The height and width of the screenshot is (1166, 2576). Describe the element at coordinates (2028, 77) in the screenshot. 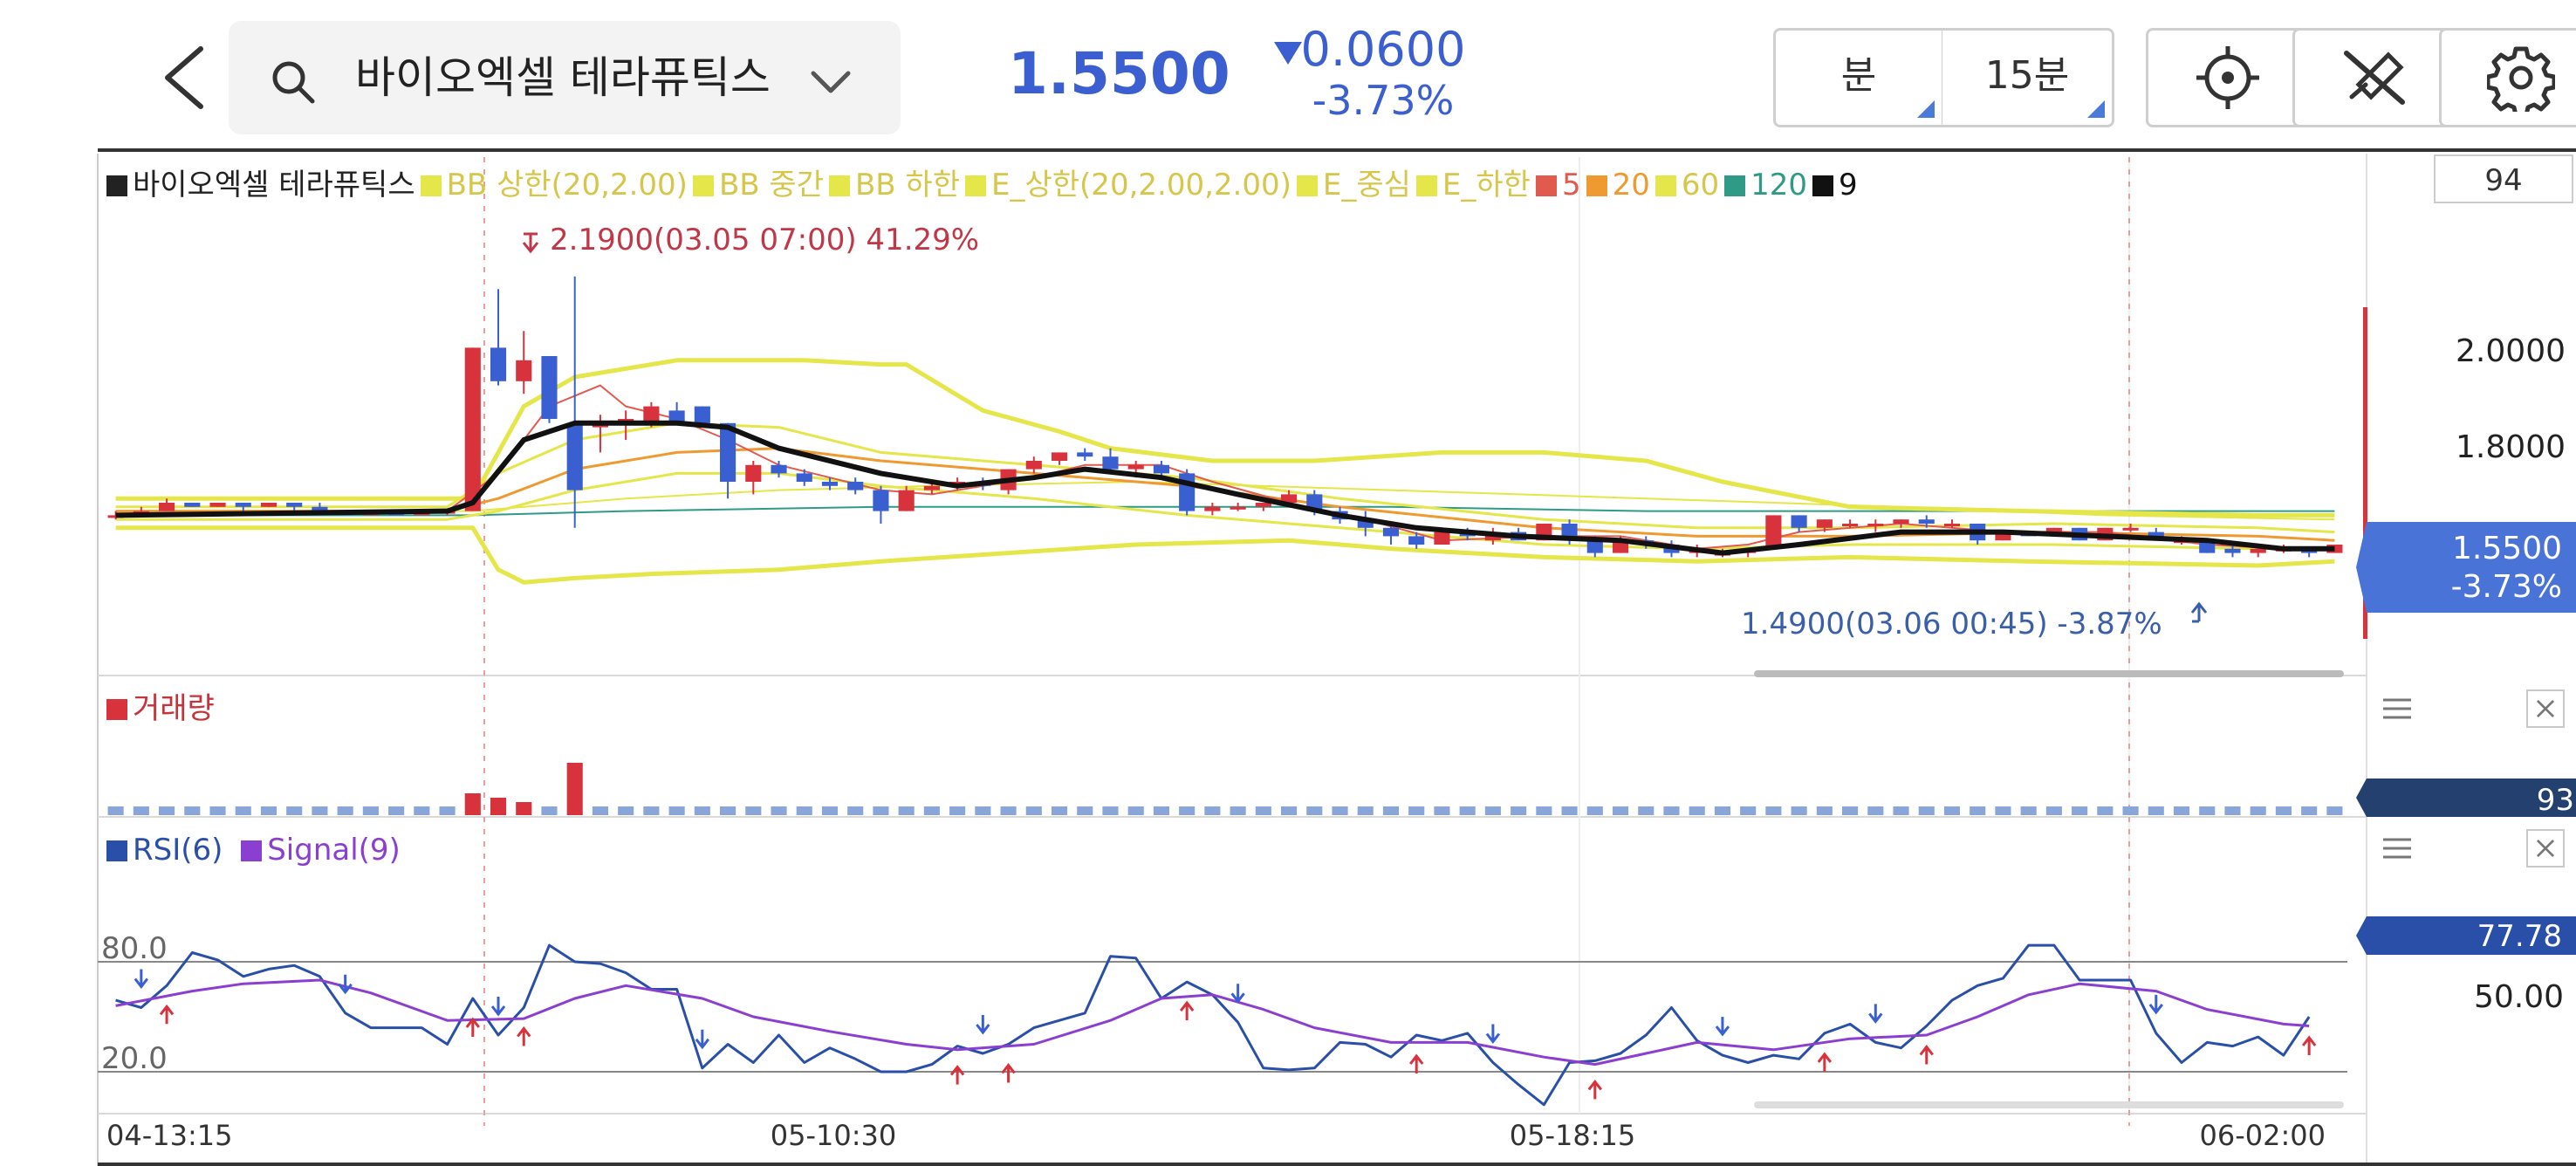

I see `interval-select: 15분` at that location.